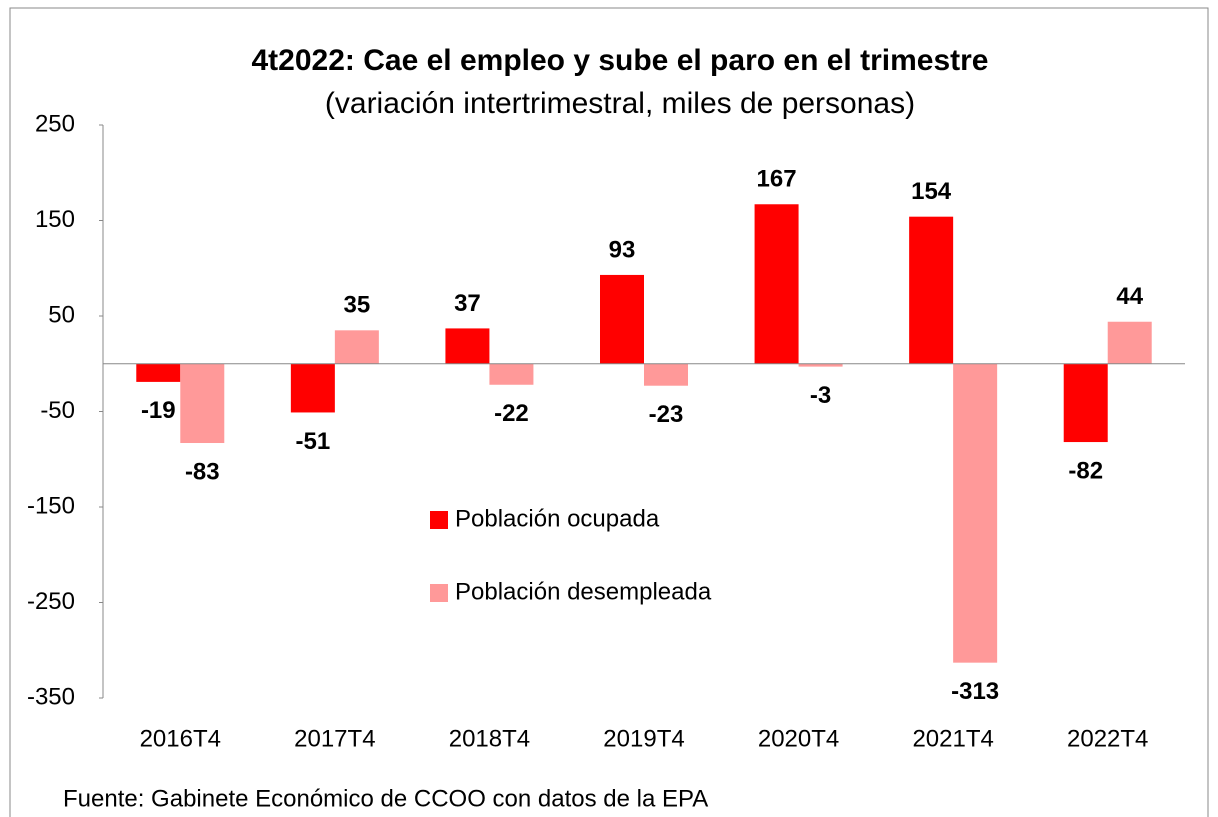 This screenshot has width=1218, height=817. What do you see at coordinates (557, 518) in the screenshot?
I see `legend-label: Población ocupada` at bounding box center [557, 518].